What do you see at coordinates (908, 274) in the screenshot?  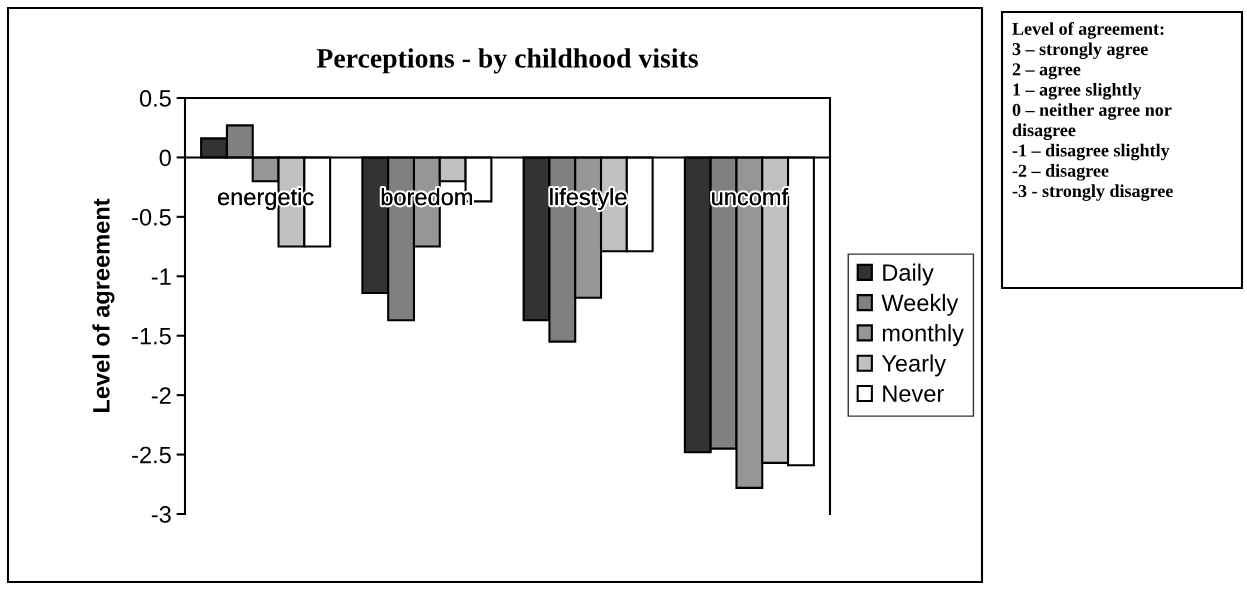 I see `legend-label: Daily` at bounding box center [908, 274].